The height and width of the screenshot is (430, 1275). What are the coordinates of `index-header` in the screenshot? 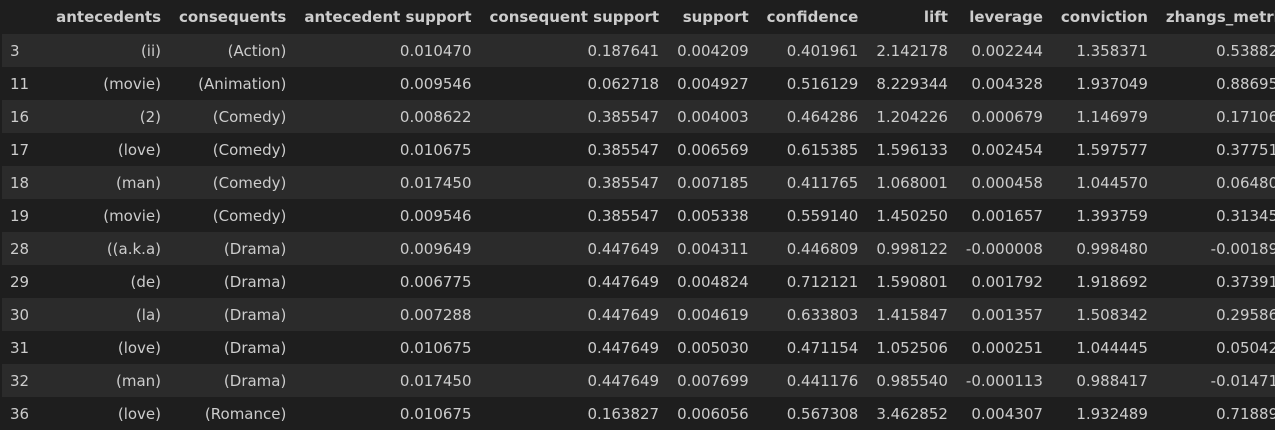 It's located at (24, 17).